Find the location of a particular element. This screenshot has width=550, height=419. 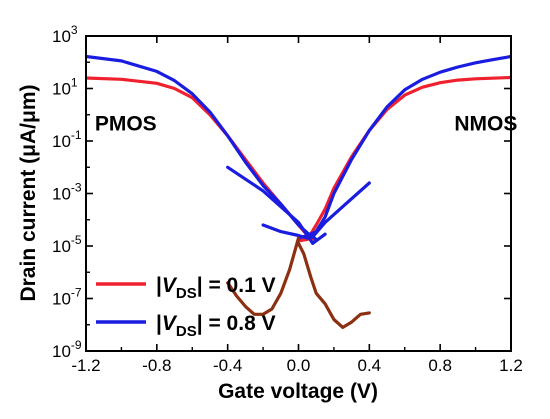

legend: |VDS| = 0.1 V |VDS| = 0.8 V is located at coordinates (186, 307).